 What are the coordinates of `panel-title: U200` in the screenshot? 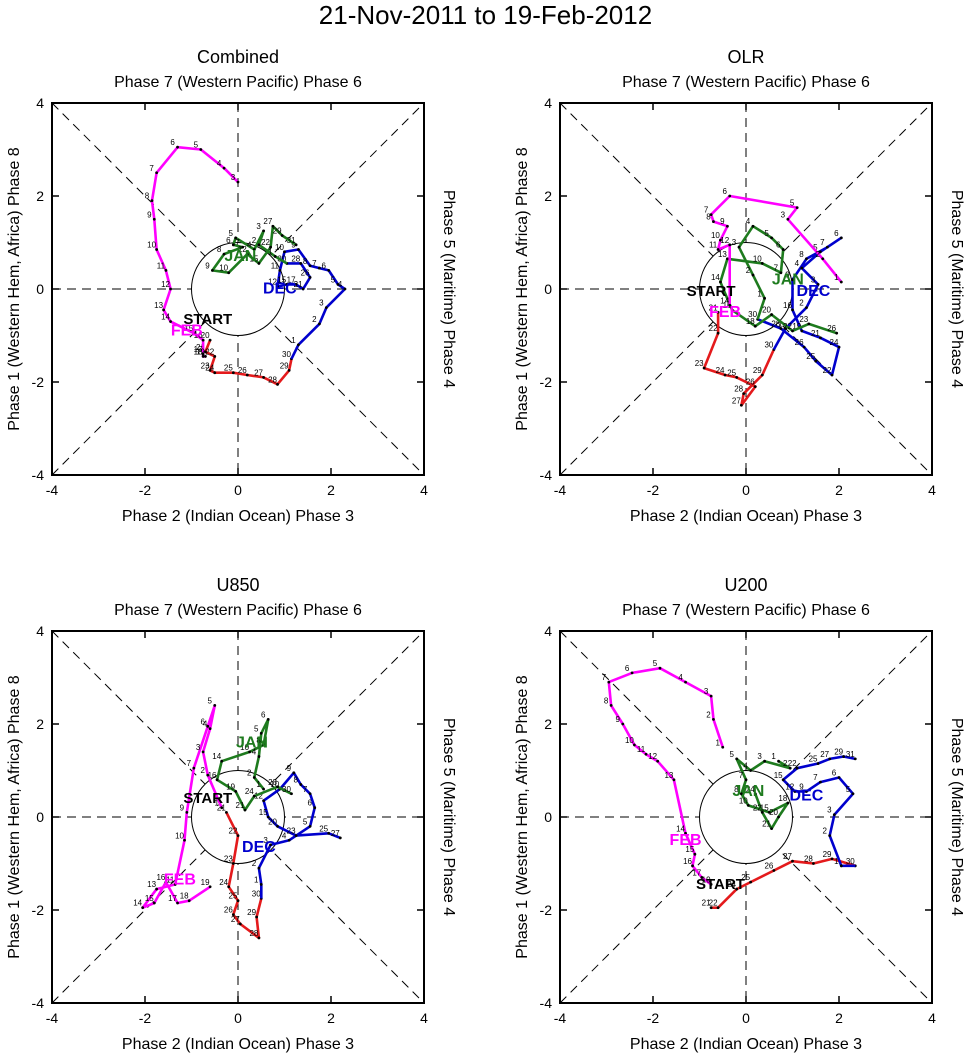 It's located at (745, 585).